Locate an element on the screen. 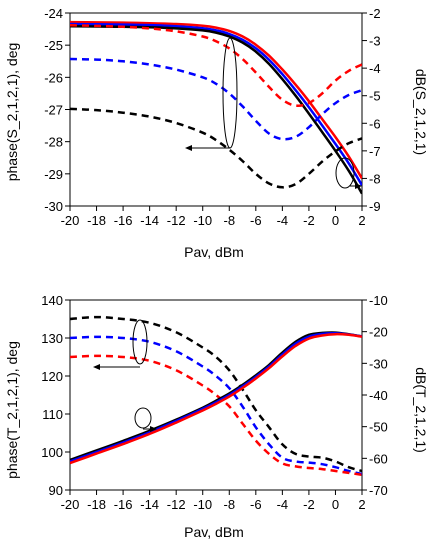  top-y-tick-label: -28 is located at coordinates (53, 142).